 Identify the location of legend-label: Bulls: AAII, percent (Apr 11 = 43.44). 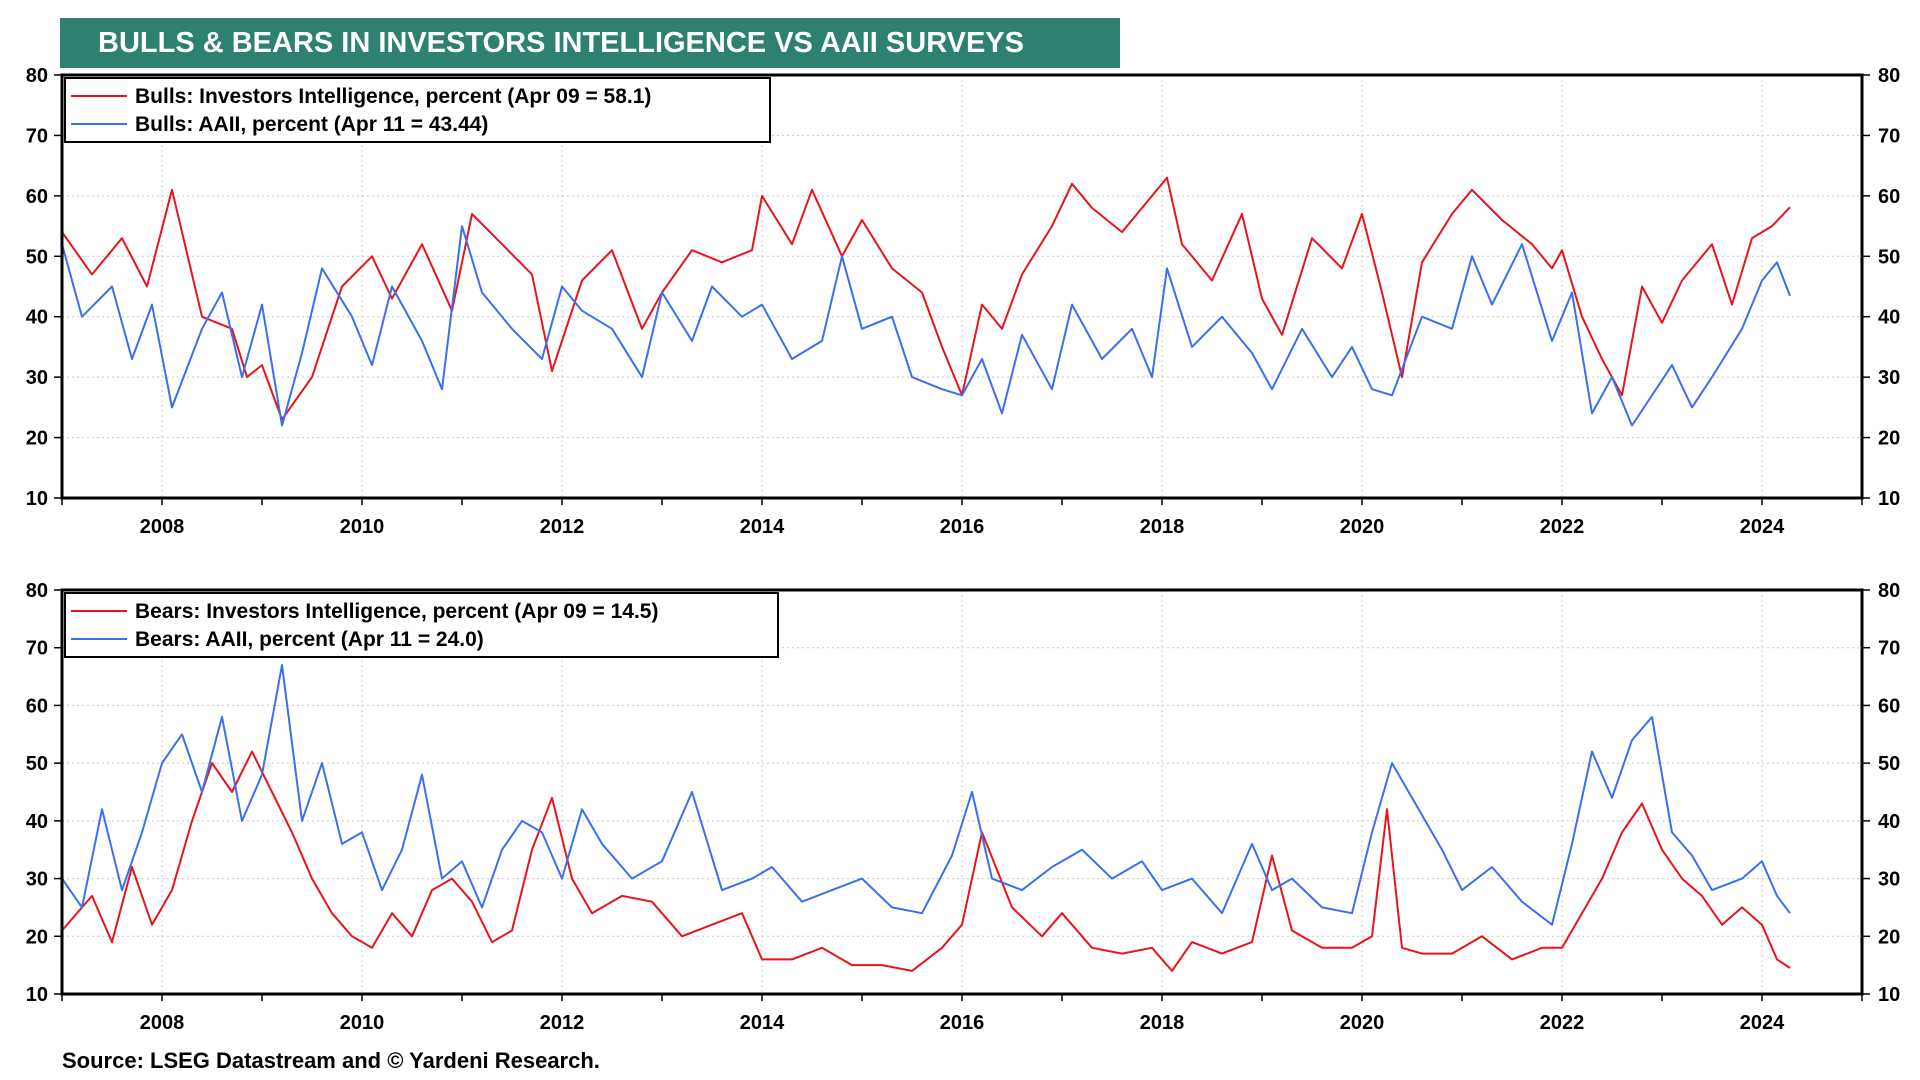
(311, 124).